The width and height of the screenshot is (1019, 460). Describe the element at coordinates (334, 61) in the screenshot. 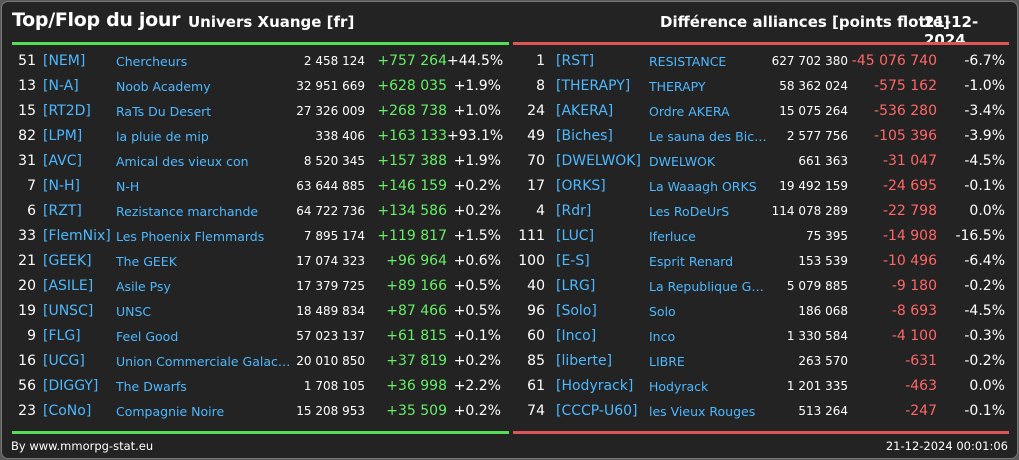

I see `alliance-points: 2 458 124` at that location.